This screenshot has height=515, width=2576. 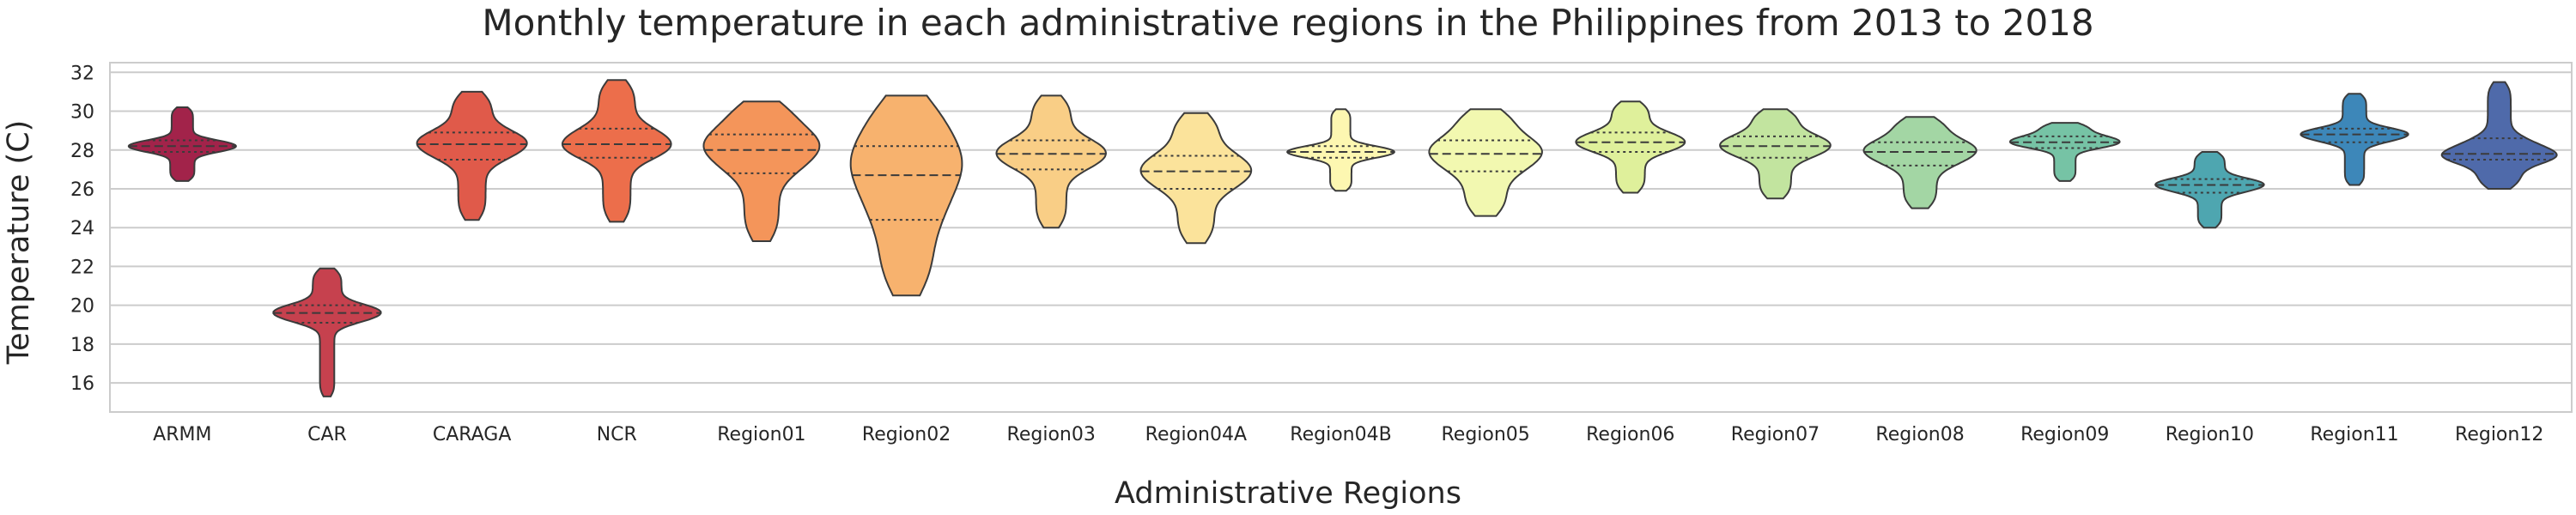 I want to click on violin-region09, so click(x=2064, y=152).